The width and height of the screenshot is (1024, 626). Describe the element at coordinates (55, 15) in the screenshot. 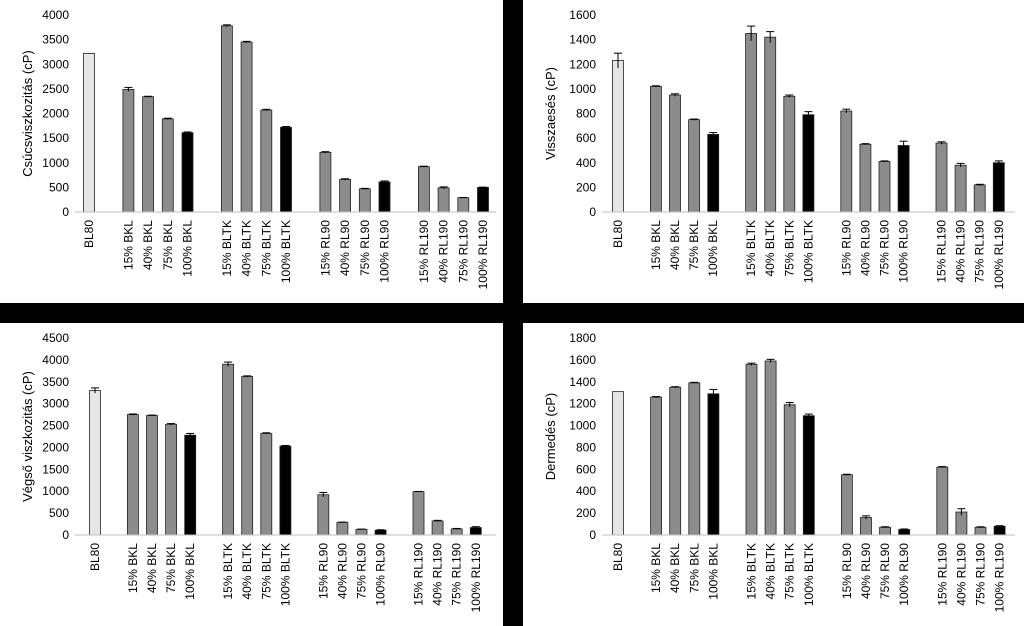

I see `y-tick-label: 4000` at that location.